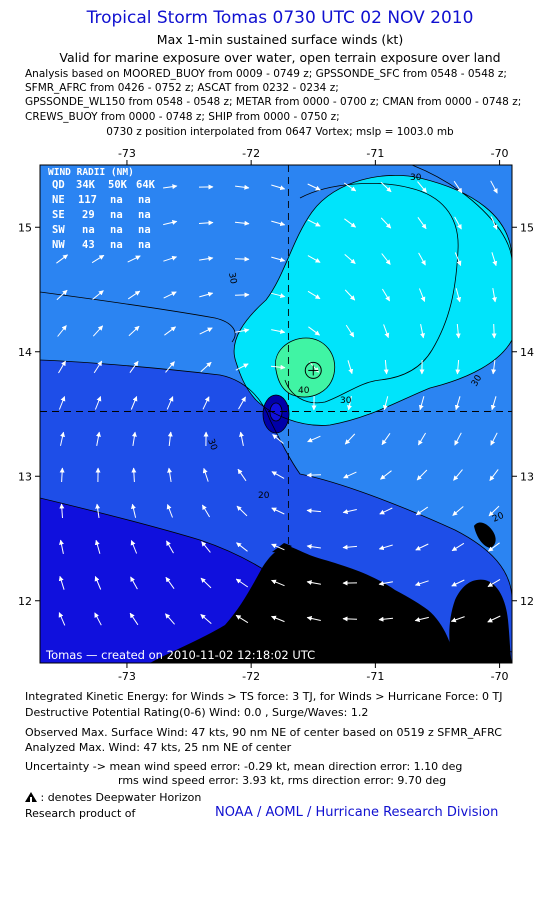  What do you see at coordinates (276, 412) in the screenshot?
I see `storm-eye` at bounding box center [276, 412].